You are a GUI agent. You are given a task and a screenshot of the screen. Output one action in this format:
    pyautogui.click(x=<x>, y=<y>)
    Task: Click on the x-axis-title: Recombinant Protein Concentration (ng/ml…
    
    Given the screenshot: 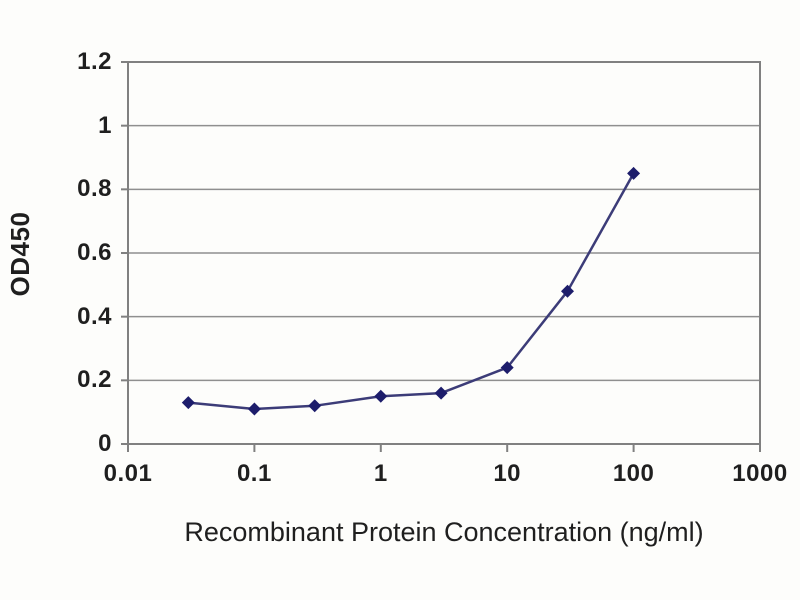 What is the action you would take?
    pyautogui.click(x=444, y=532)
    